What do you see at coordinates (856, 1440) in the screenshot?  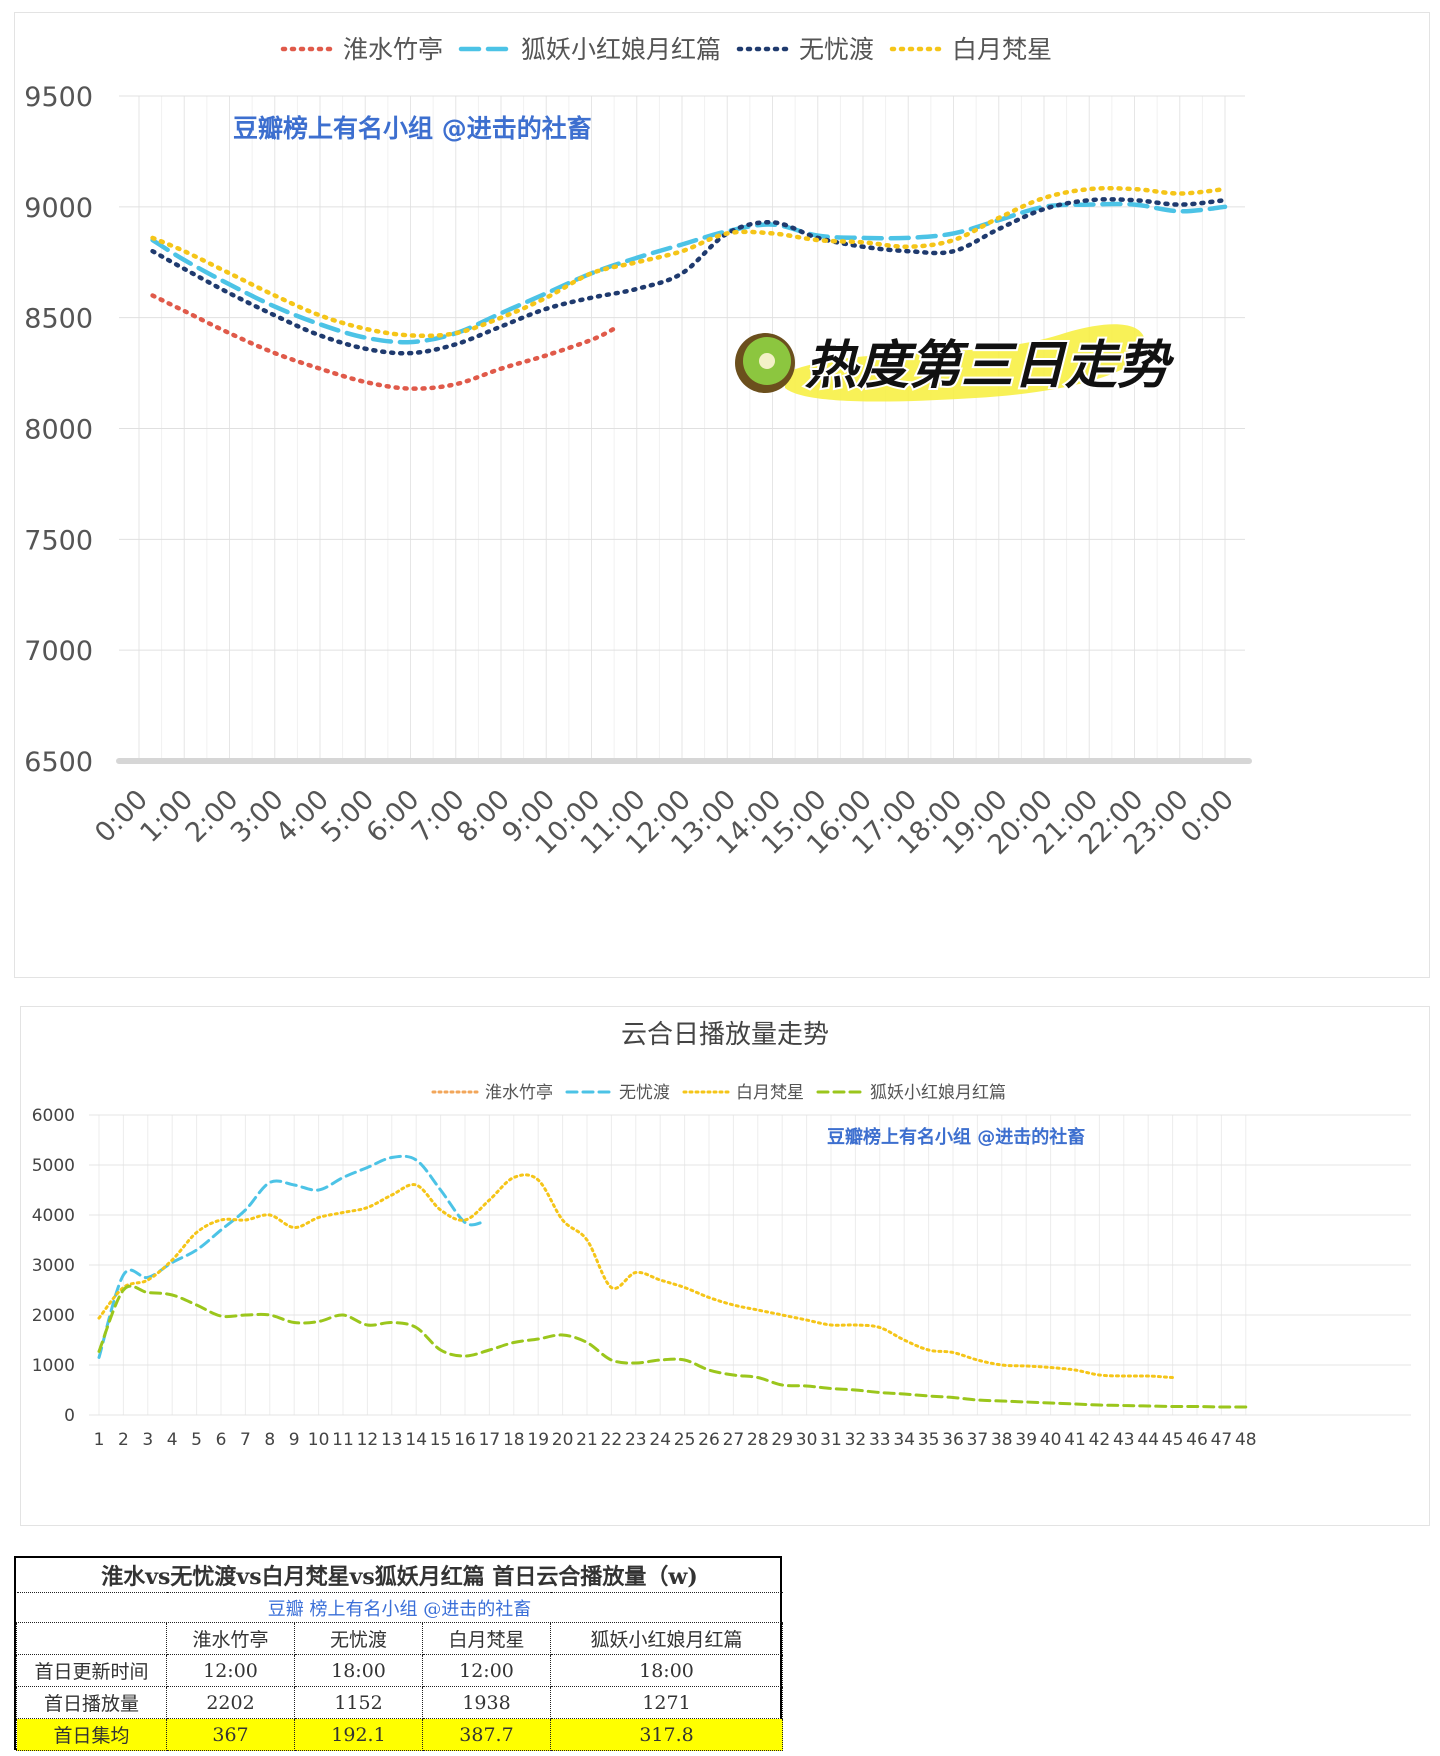 I see `x-tick-label: 32` at bounding box center [856, 1440].